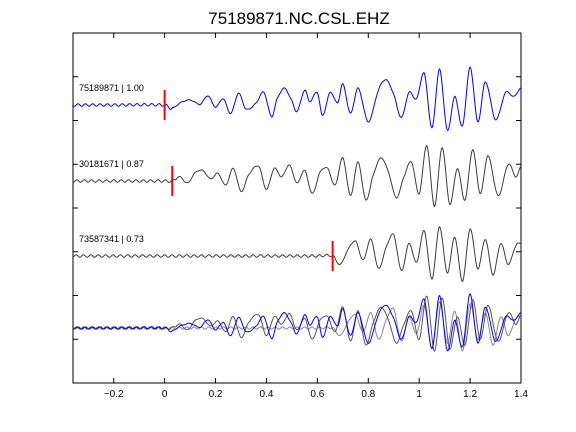 This screenshot has width=576, height=432. Describe the element at coordinates (165, 394) in the screenshot. I see `x-tick-label: 0` at that location.